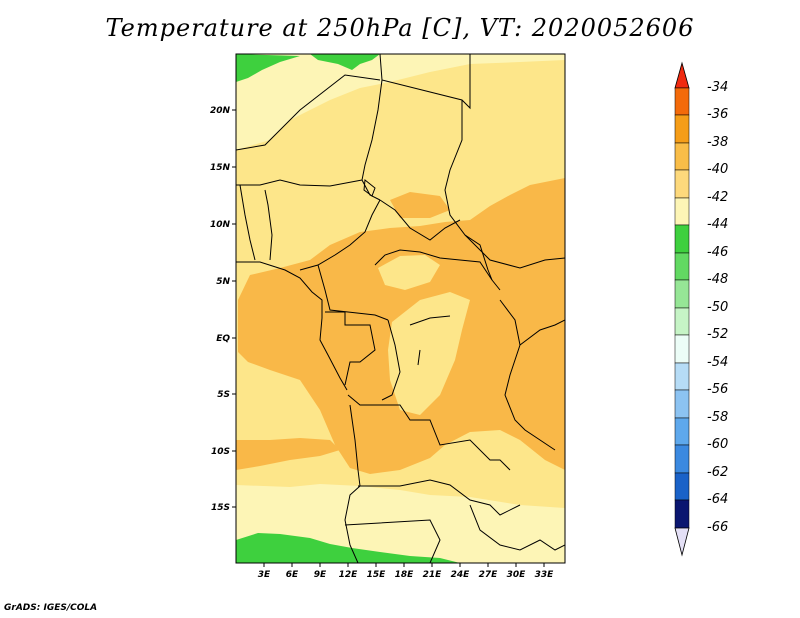  I want to click on car-south-border, so click(437, 270).